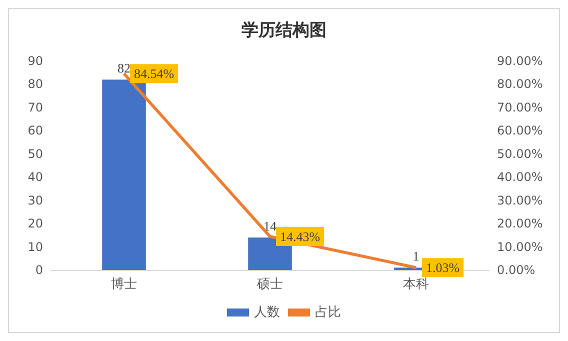 Image resolution: width=568 pixels, height=341 pixels. What do you see at coordinates (416, 256) in the screenshot?
I see `data-label: 1` at bounding box center [416, 256].